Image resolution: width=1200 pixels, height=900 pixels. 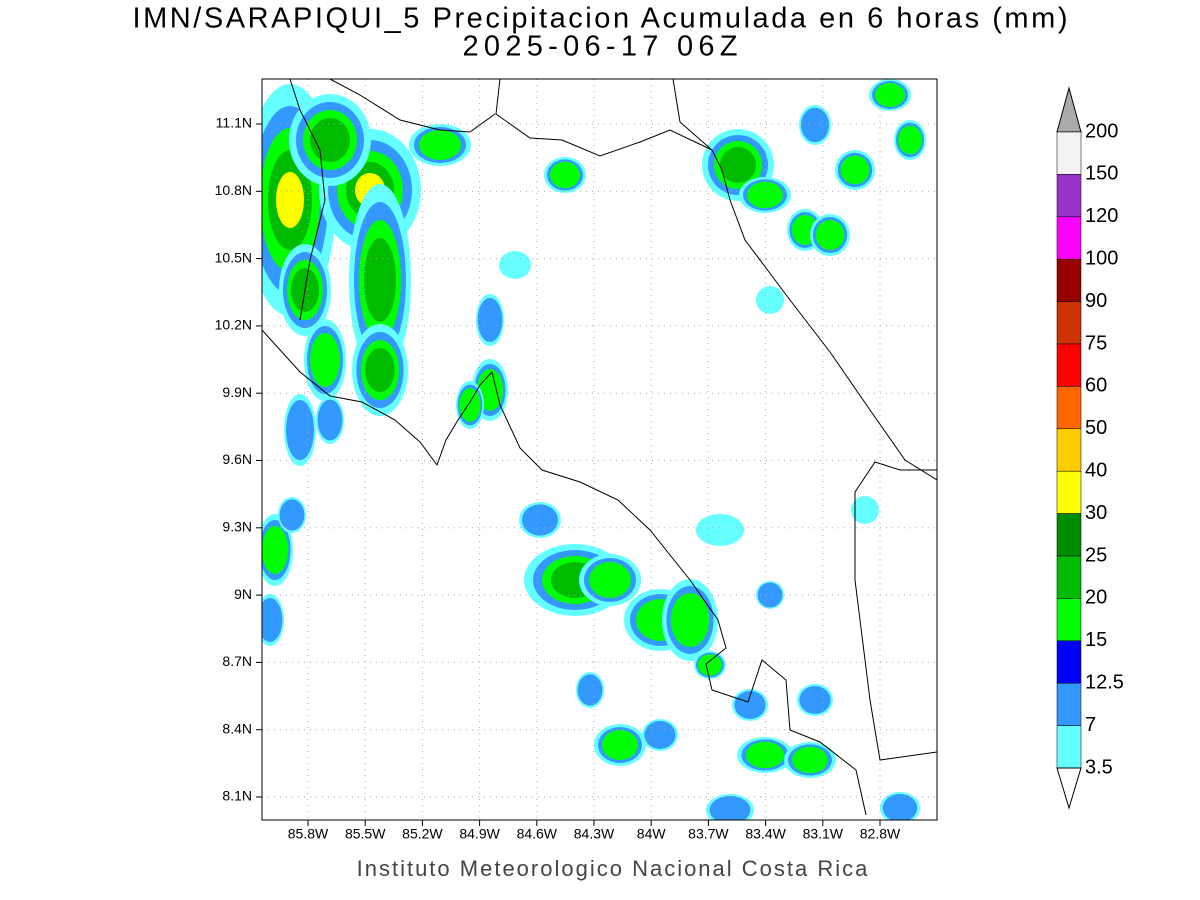 What do you see at coordinates (237, 661) in the screenshot?
I see `lat-label: 8.7N` at bounding box center [237, 661].